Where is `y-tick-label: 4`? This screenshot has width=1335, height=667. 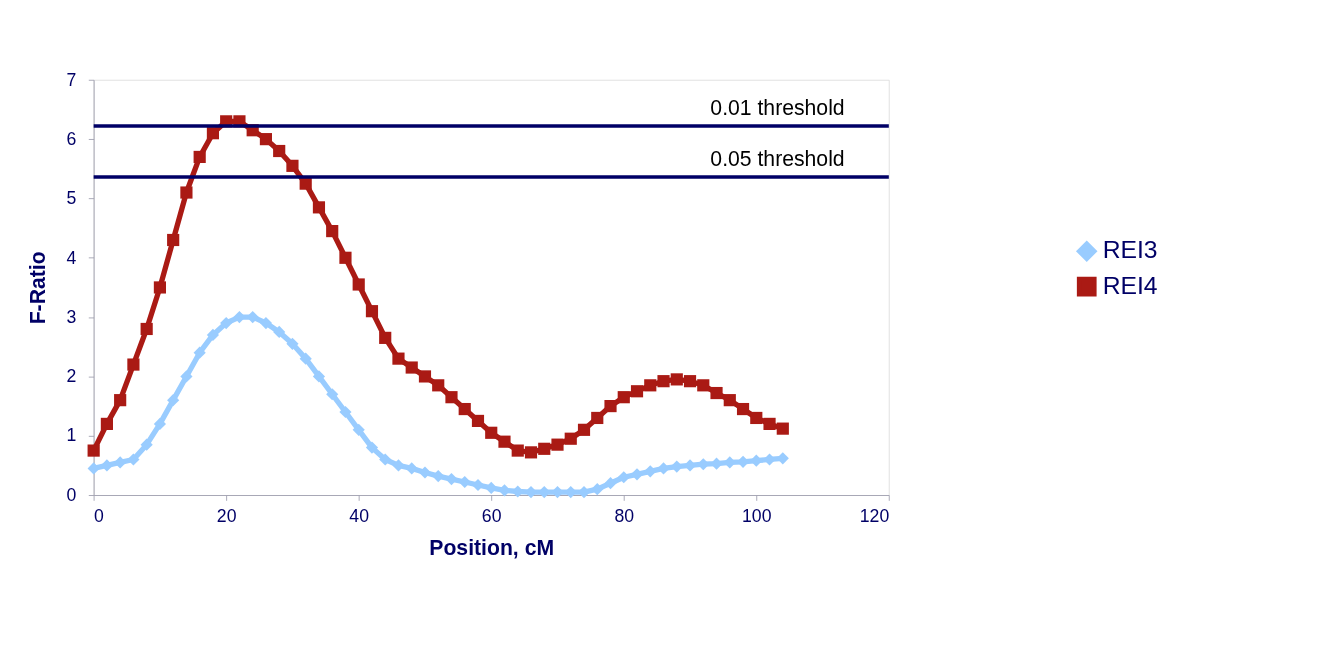 y-tick-label: 4 is located at coordinates (71, 257).